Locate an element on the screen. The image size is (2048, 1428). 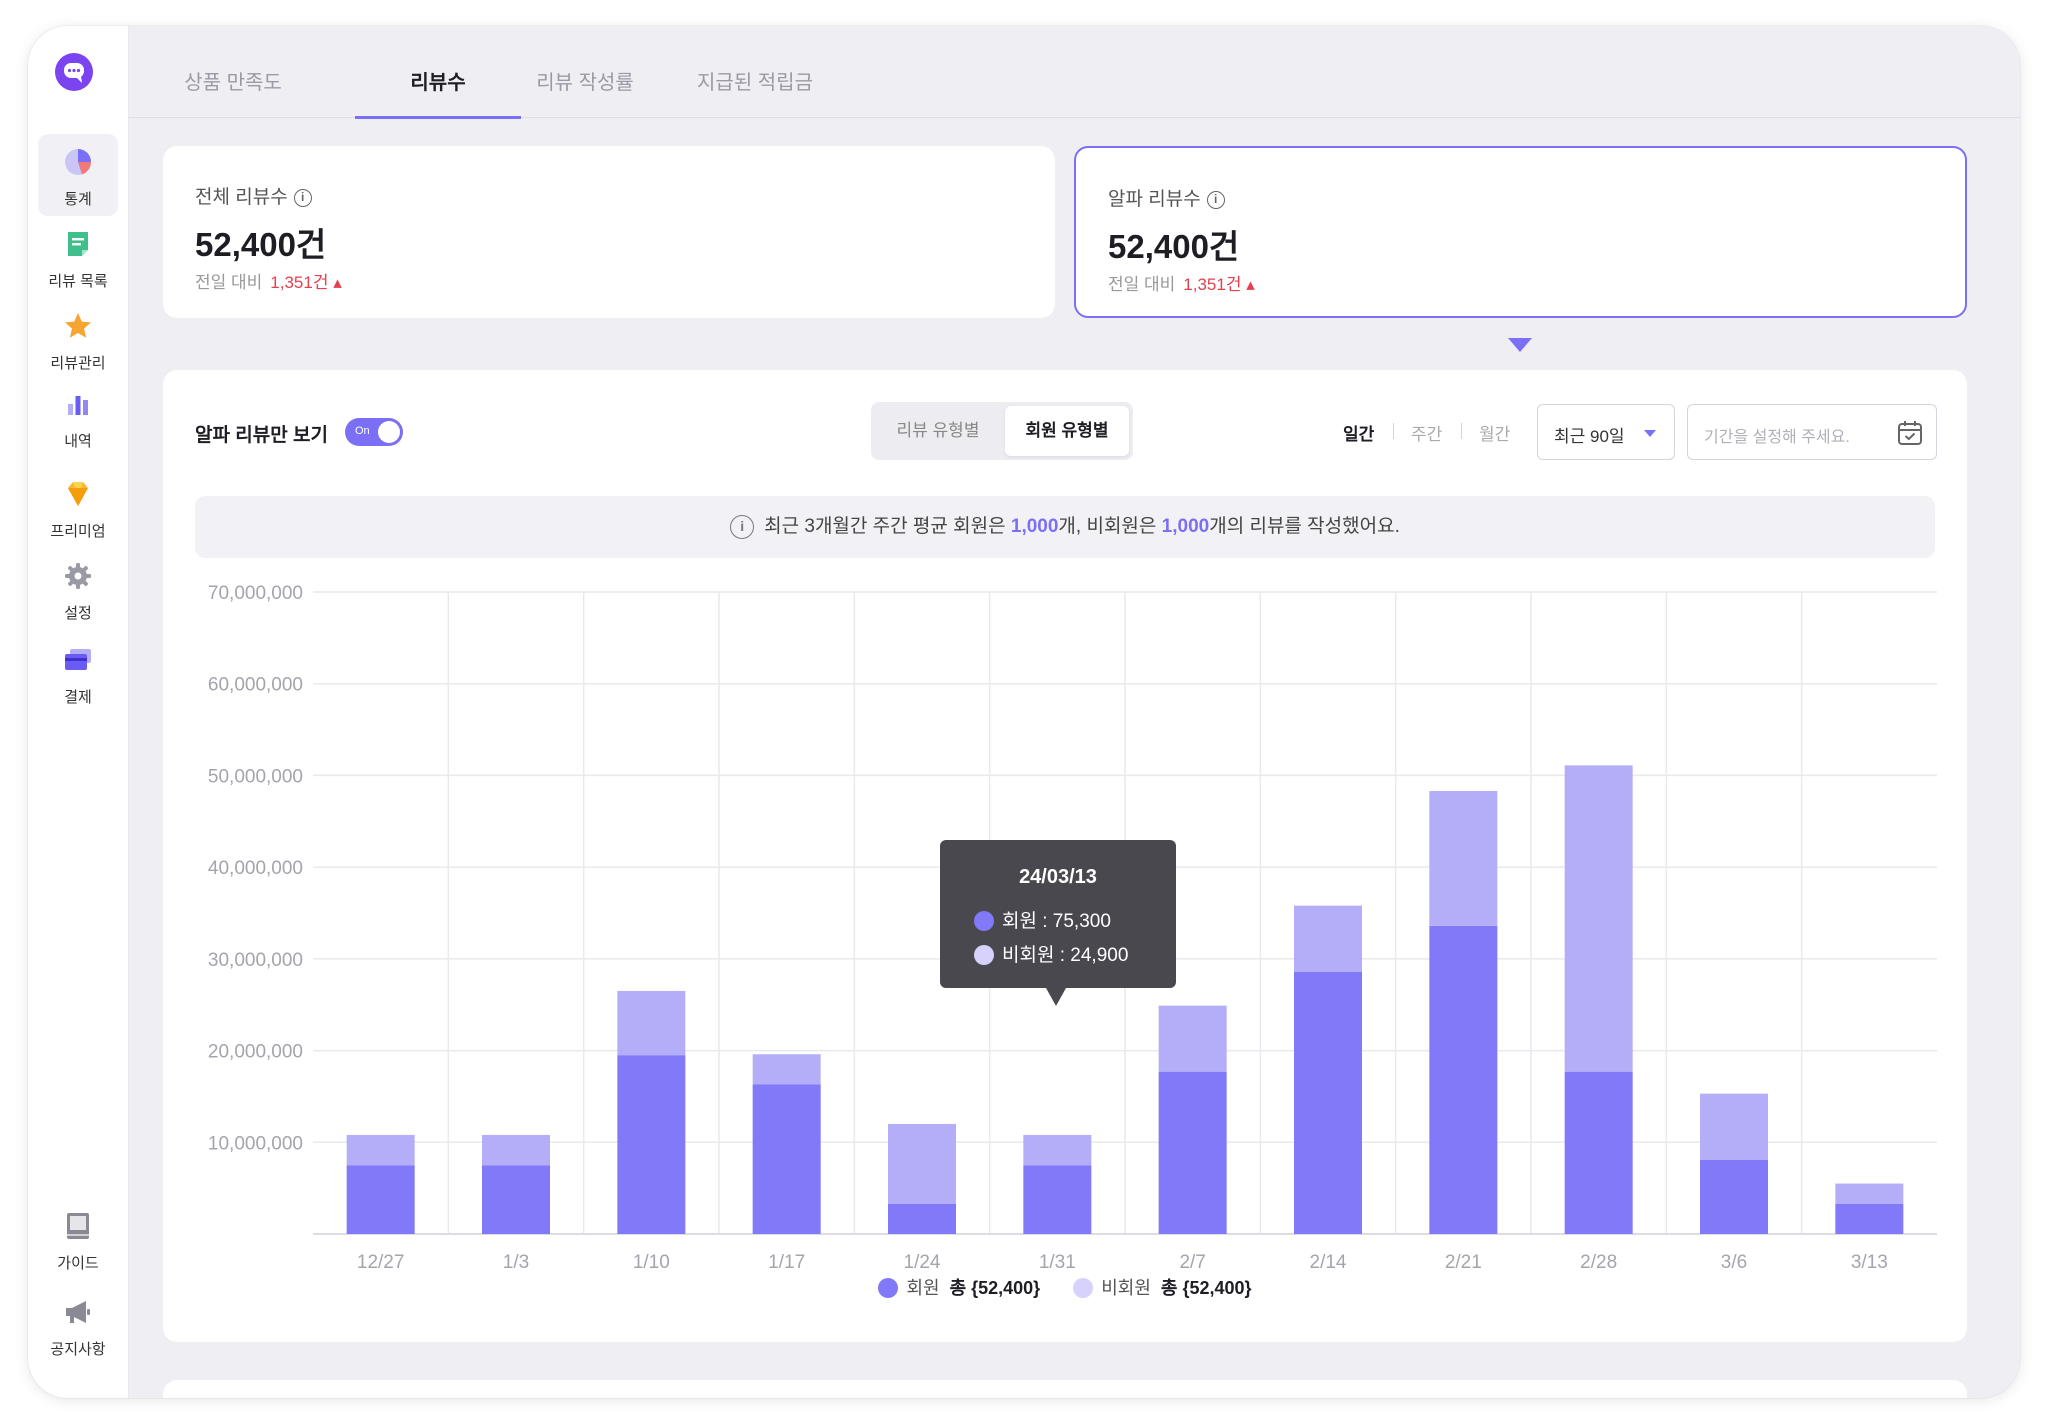
megaphone-icon is located at coordinates (78, 1312).